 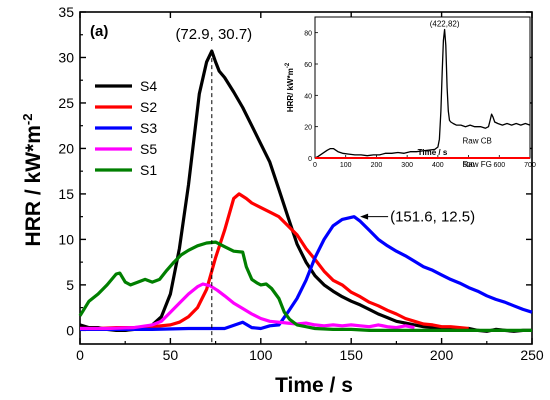 What do you see at coordinates (308, 128) in the screenshot?
I see `inset-y-tick-label: 20` at bounding box center [308, 128].